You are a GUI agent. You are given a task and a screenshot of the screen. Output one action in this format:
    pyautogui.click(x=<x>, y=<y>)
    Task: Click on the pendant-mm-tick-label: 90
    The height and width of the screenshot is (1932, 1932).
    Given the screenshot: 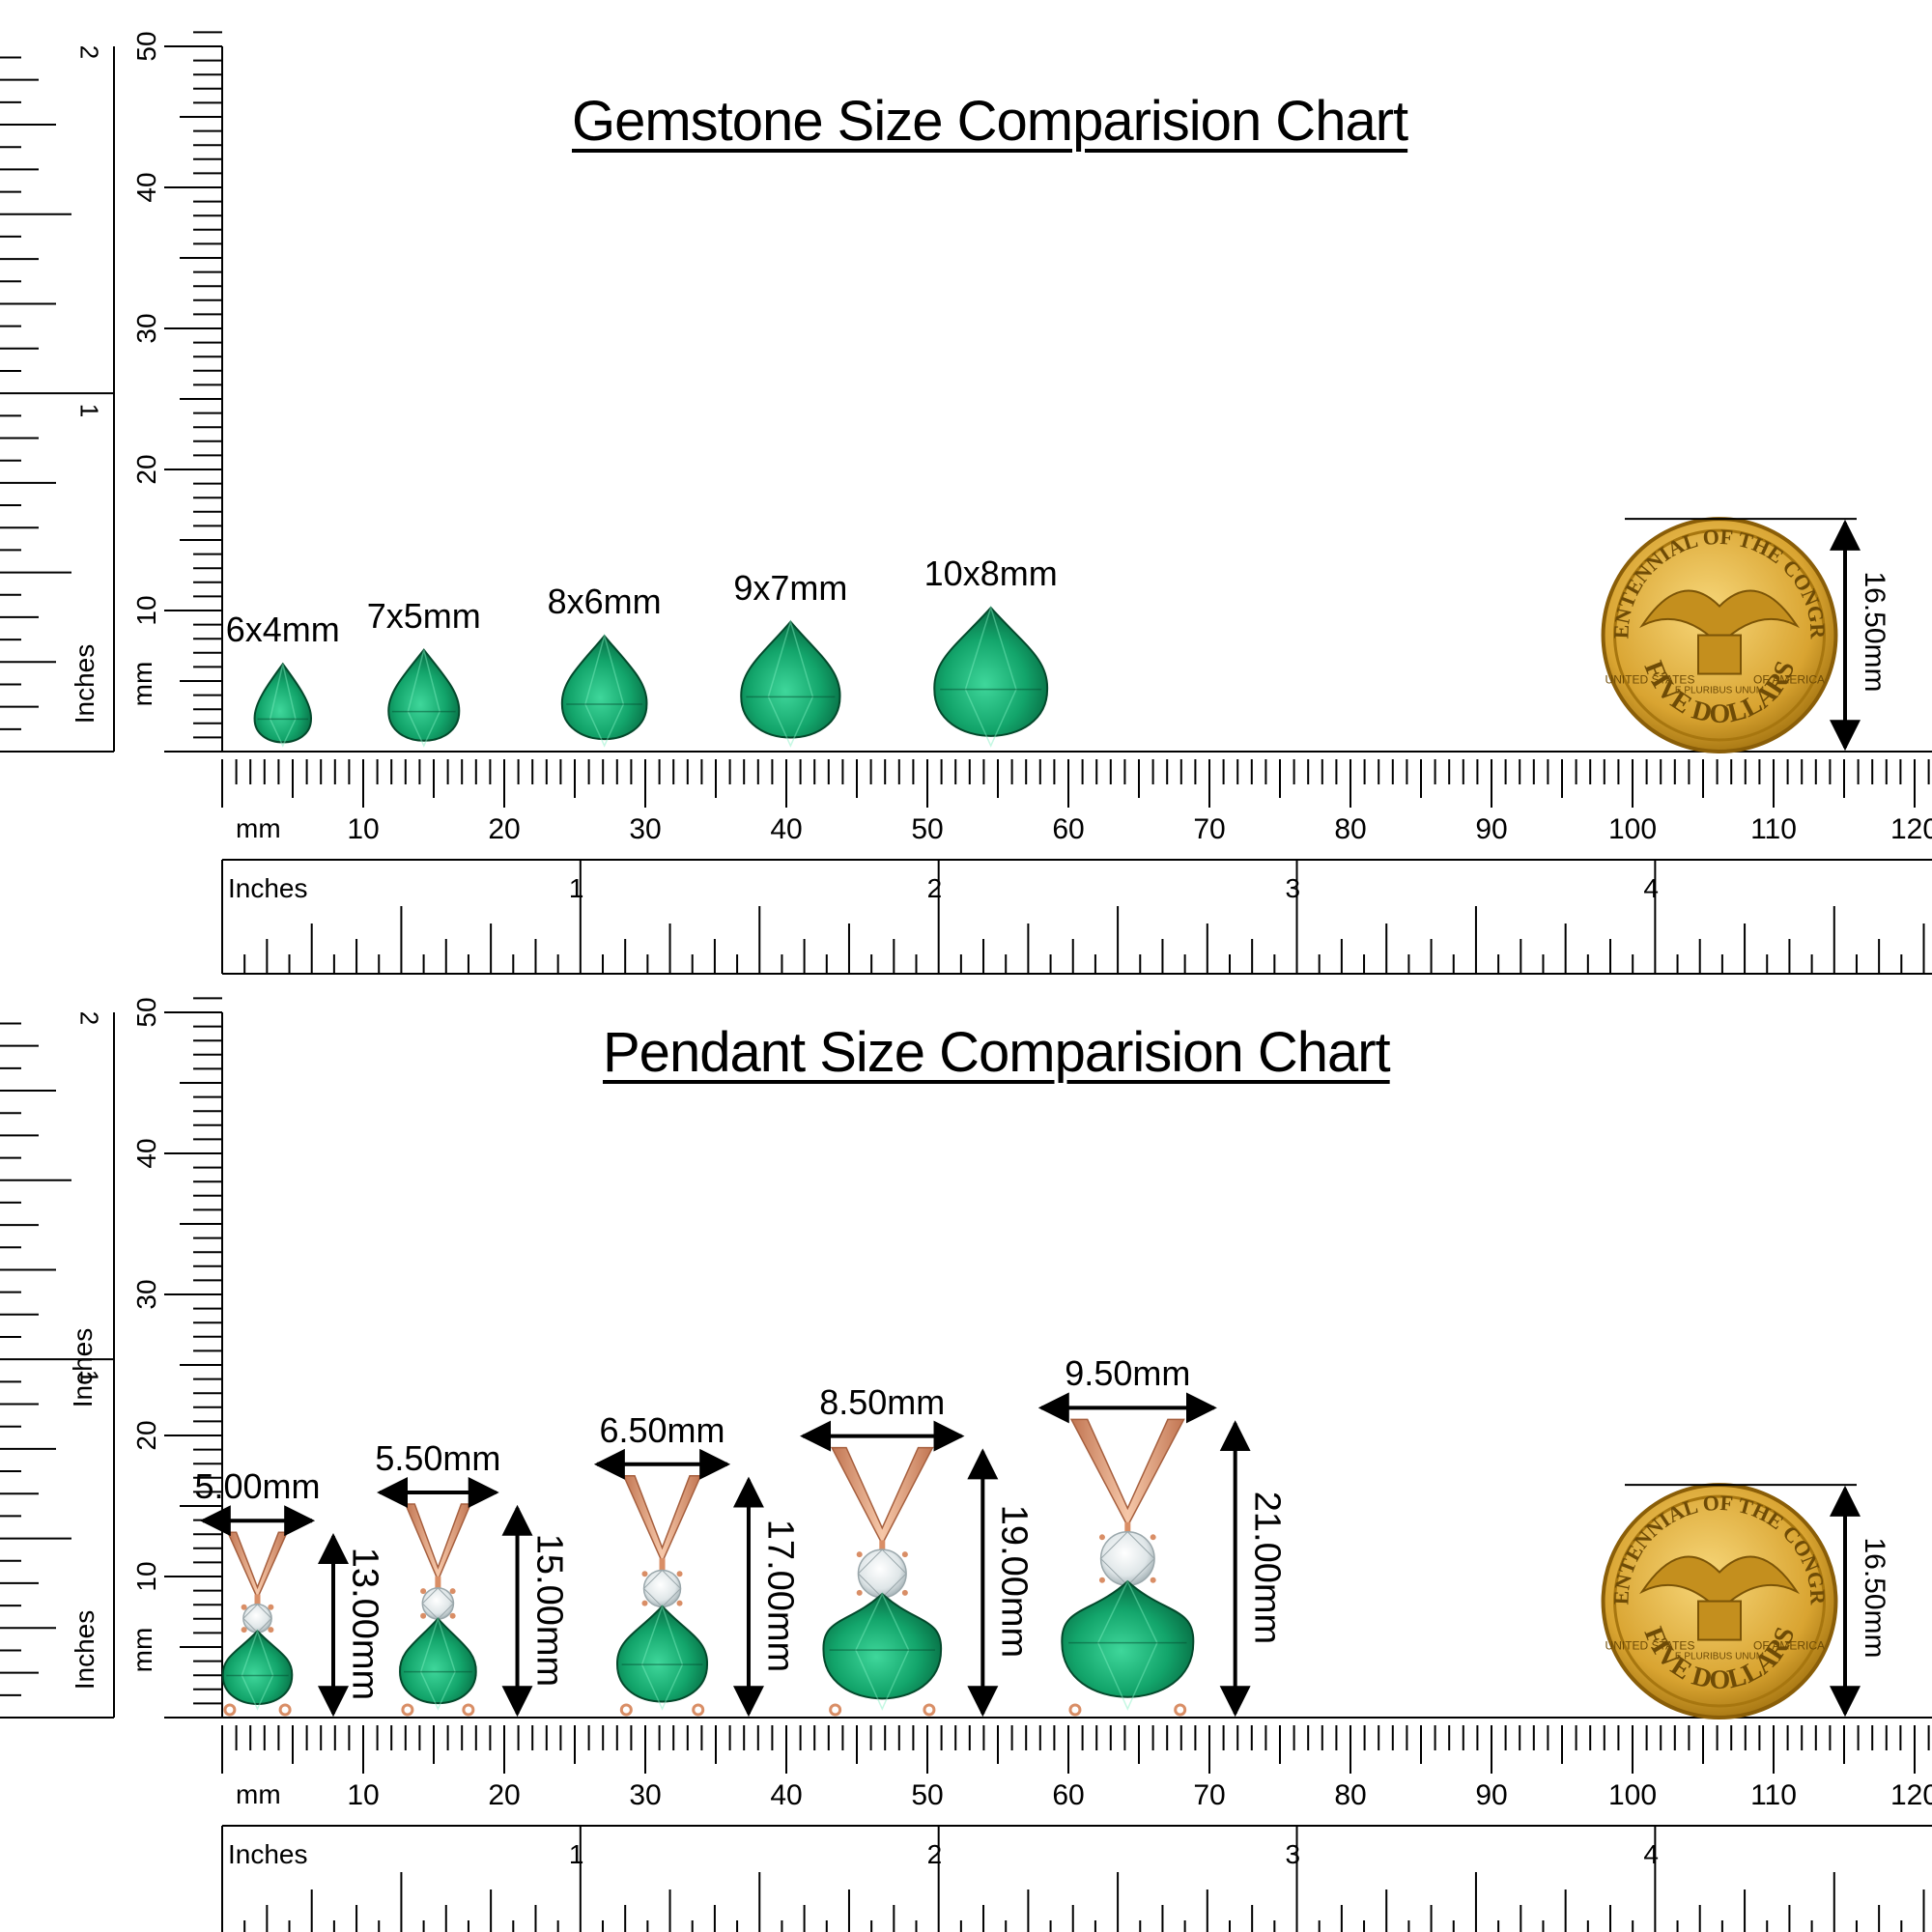 What is the action you would take?
    pyautogui.click(x=1491, y=1795)
    